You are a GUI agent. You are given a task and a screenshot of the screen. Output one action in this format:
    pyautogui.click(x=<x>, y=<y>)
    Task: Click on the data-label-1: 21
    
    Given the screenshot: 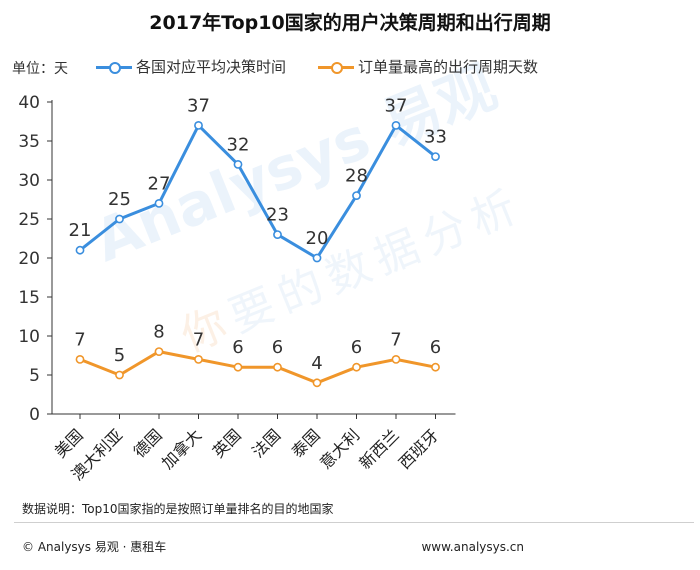 What is the action you would take?
    pyautogui.click(x=80, y=230)
    